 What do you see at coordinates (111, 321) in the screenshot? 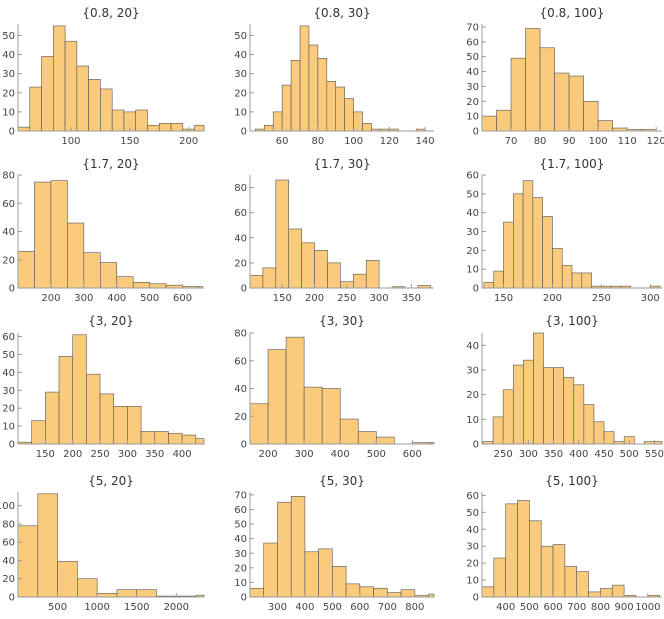
I see `panel-title: {3, 20}` at bounding box center [111, 321].